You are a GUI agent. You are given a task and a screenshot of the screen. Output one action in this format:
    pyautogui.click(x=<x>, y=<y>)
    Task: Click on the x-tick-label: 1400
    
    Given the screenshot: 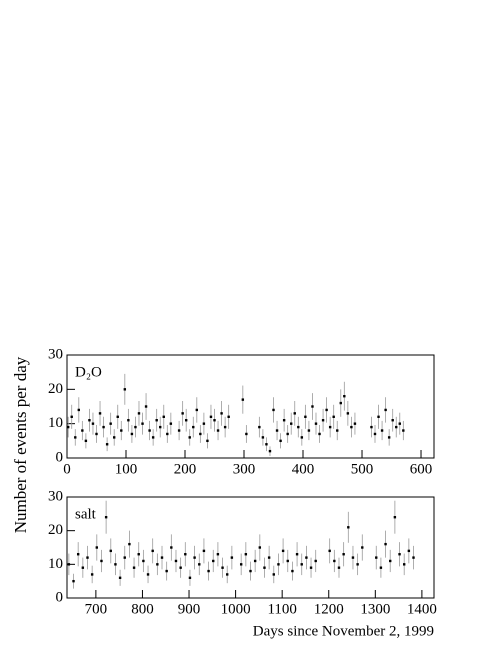 What is the action you would take?
    pyautogui.click(x=422, y=609)
    